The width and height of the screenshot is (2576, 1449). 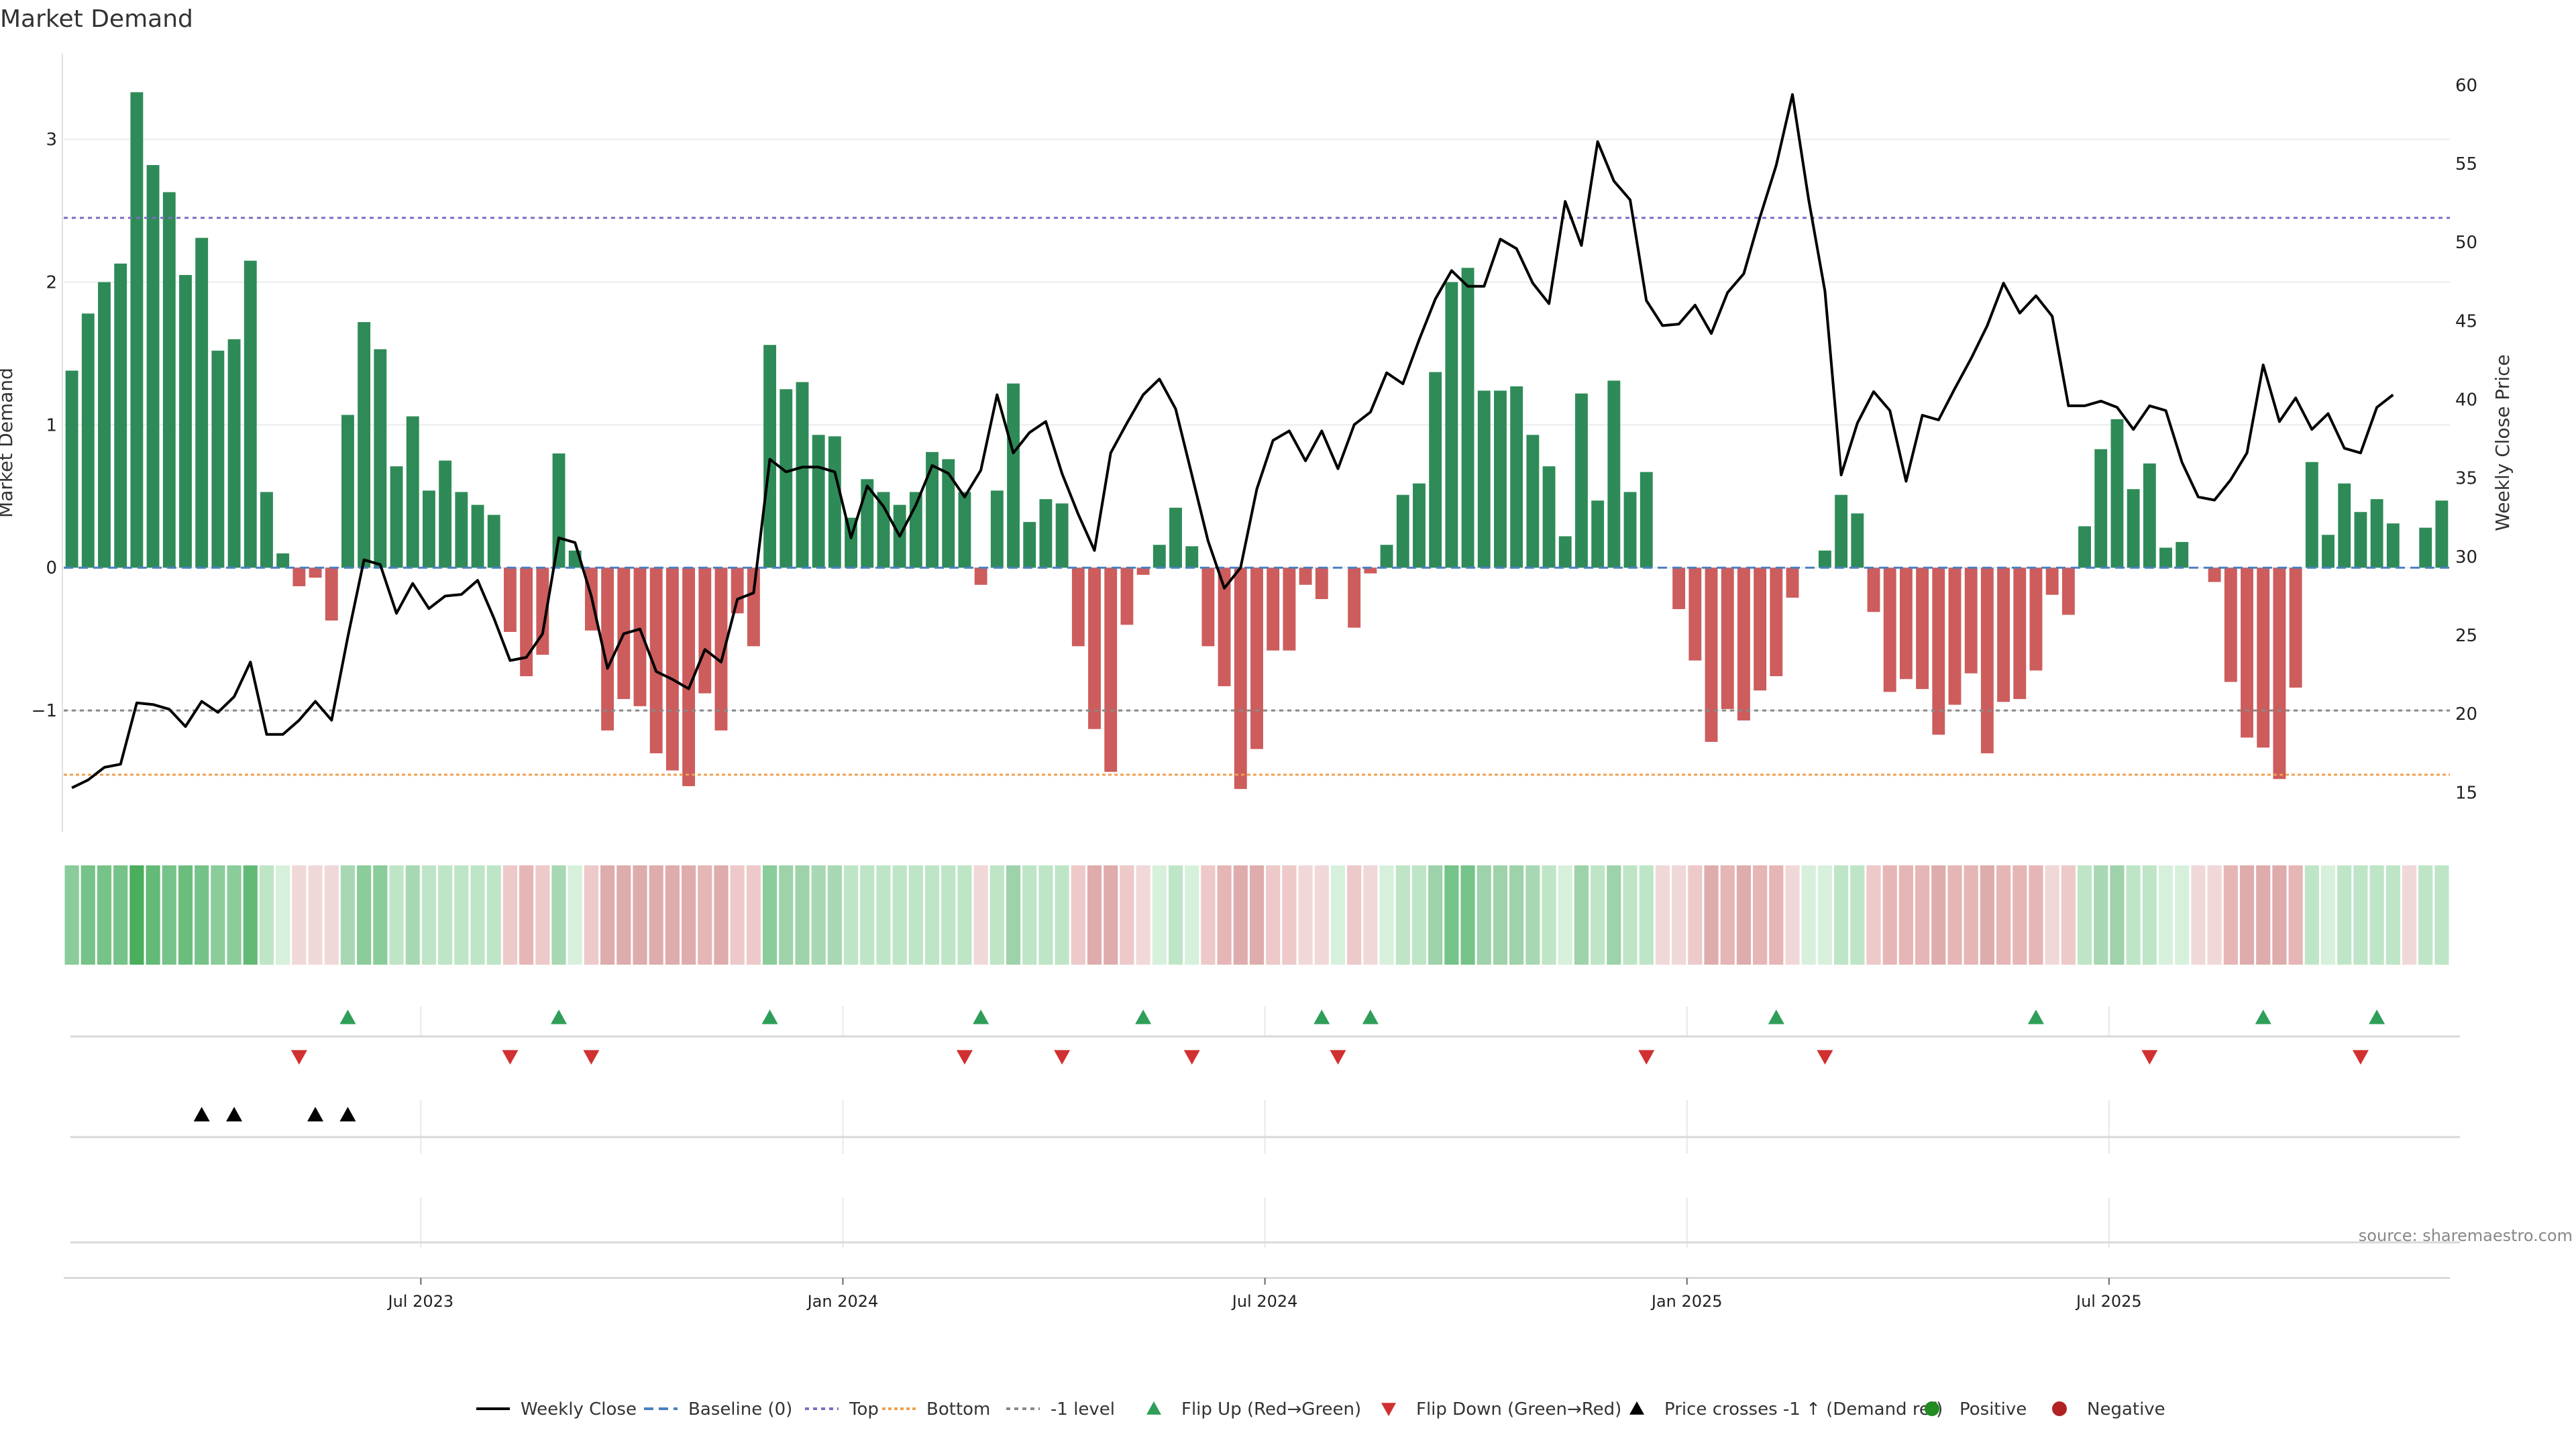 I want to click on legend-label: Top, so click(x=864, y=1409).